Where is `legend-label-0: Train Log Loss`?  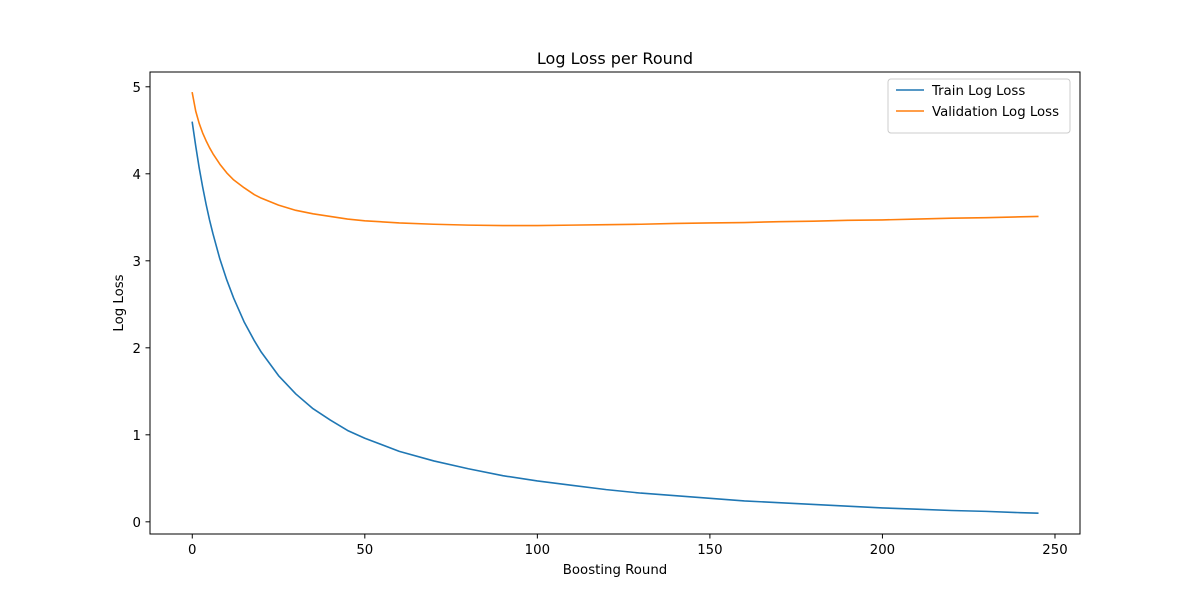
legend-label-0: Train Log Loss is located at coordinates (978, 91).